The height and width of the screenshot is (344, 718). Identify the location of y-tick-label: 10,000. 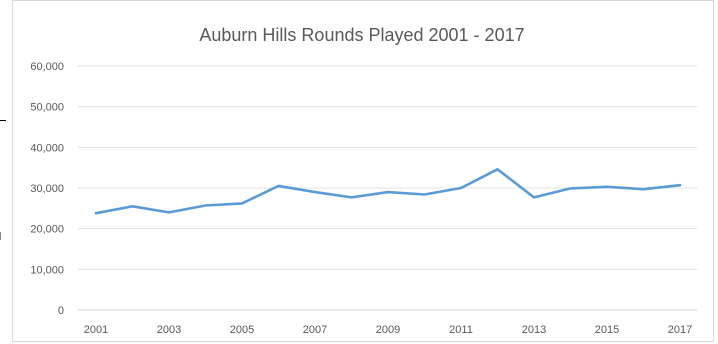
(47, 270).